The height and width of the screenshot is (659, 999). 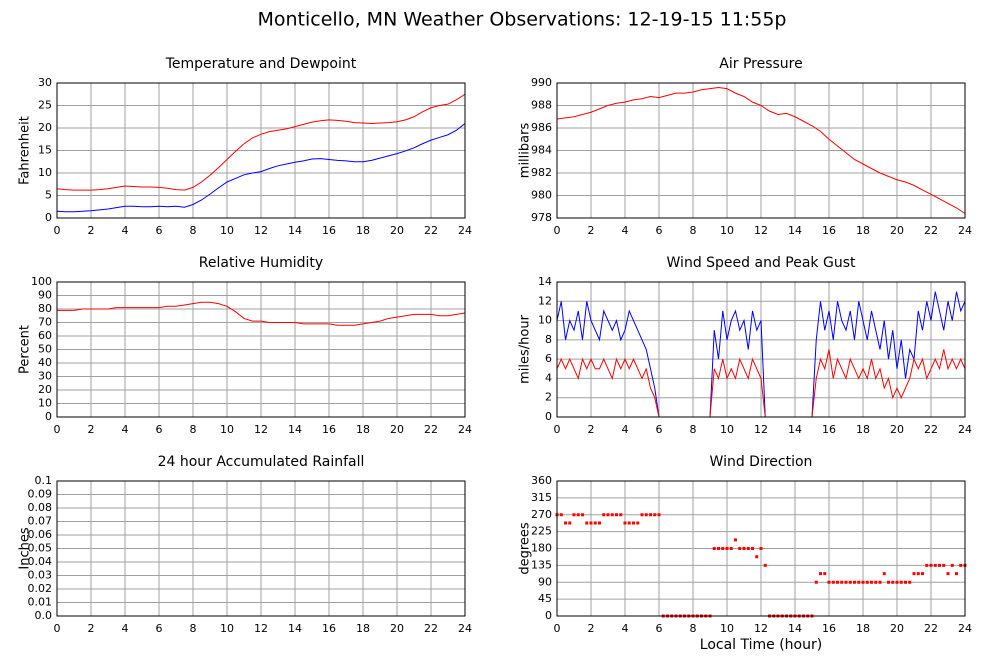 What do you see at coordinates (45, 335) in the screenshot?
I see `y-tick-label: 60` at bounding box center [45, 335].